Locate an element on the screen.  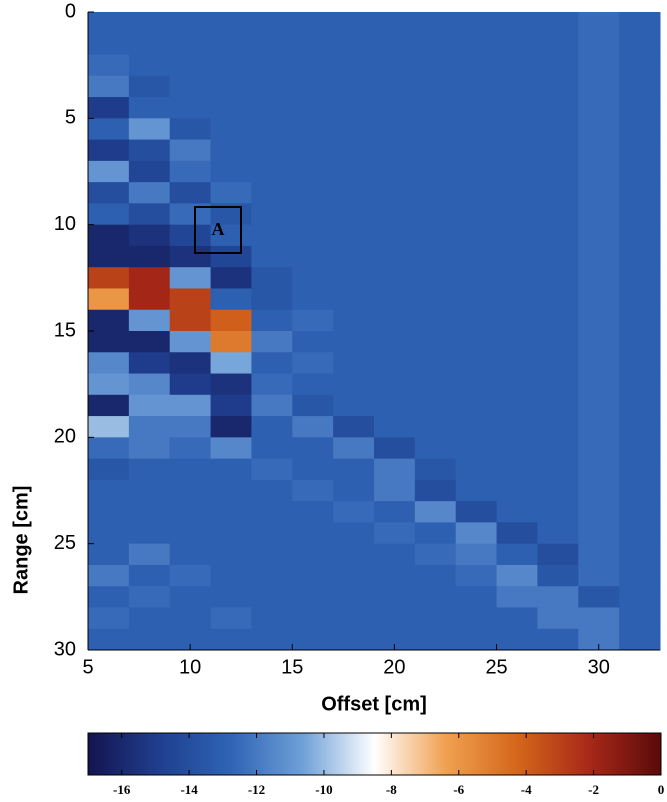
x-axis-label: Offset [cm] is located at coordinates (374, 704).